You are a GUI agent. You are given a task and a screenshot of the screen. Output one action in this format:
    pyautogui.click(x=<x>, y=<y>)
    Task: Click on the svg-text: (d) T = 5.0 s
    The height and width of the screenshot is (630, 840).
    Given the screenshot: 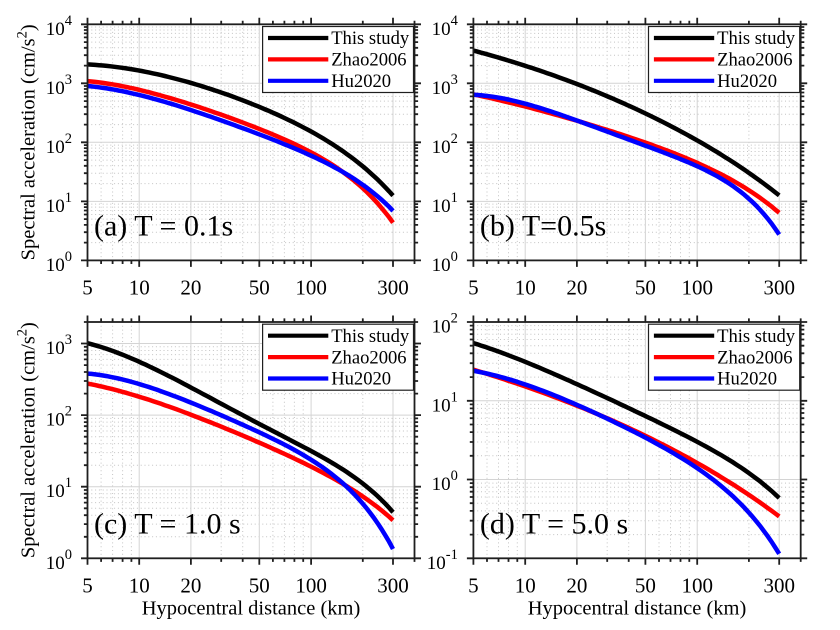 What is the action you would take?
    pyautogui.click(x=554, y=523)
    